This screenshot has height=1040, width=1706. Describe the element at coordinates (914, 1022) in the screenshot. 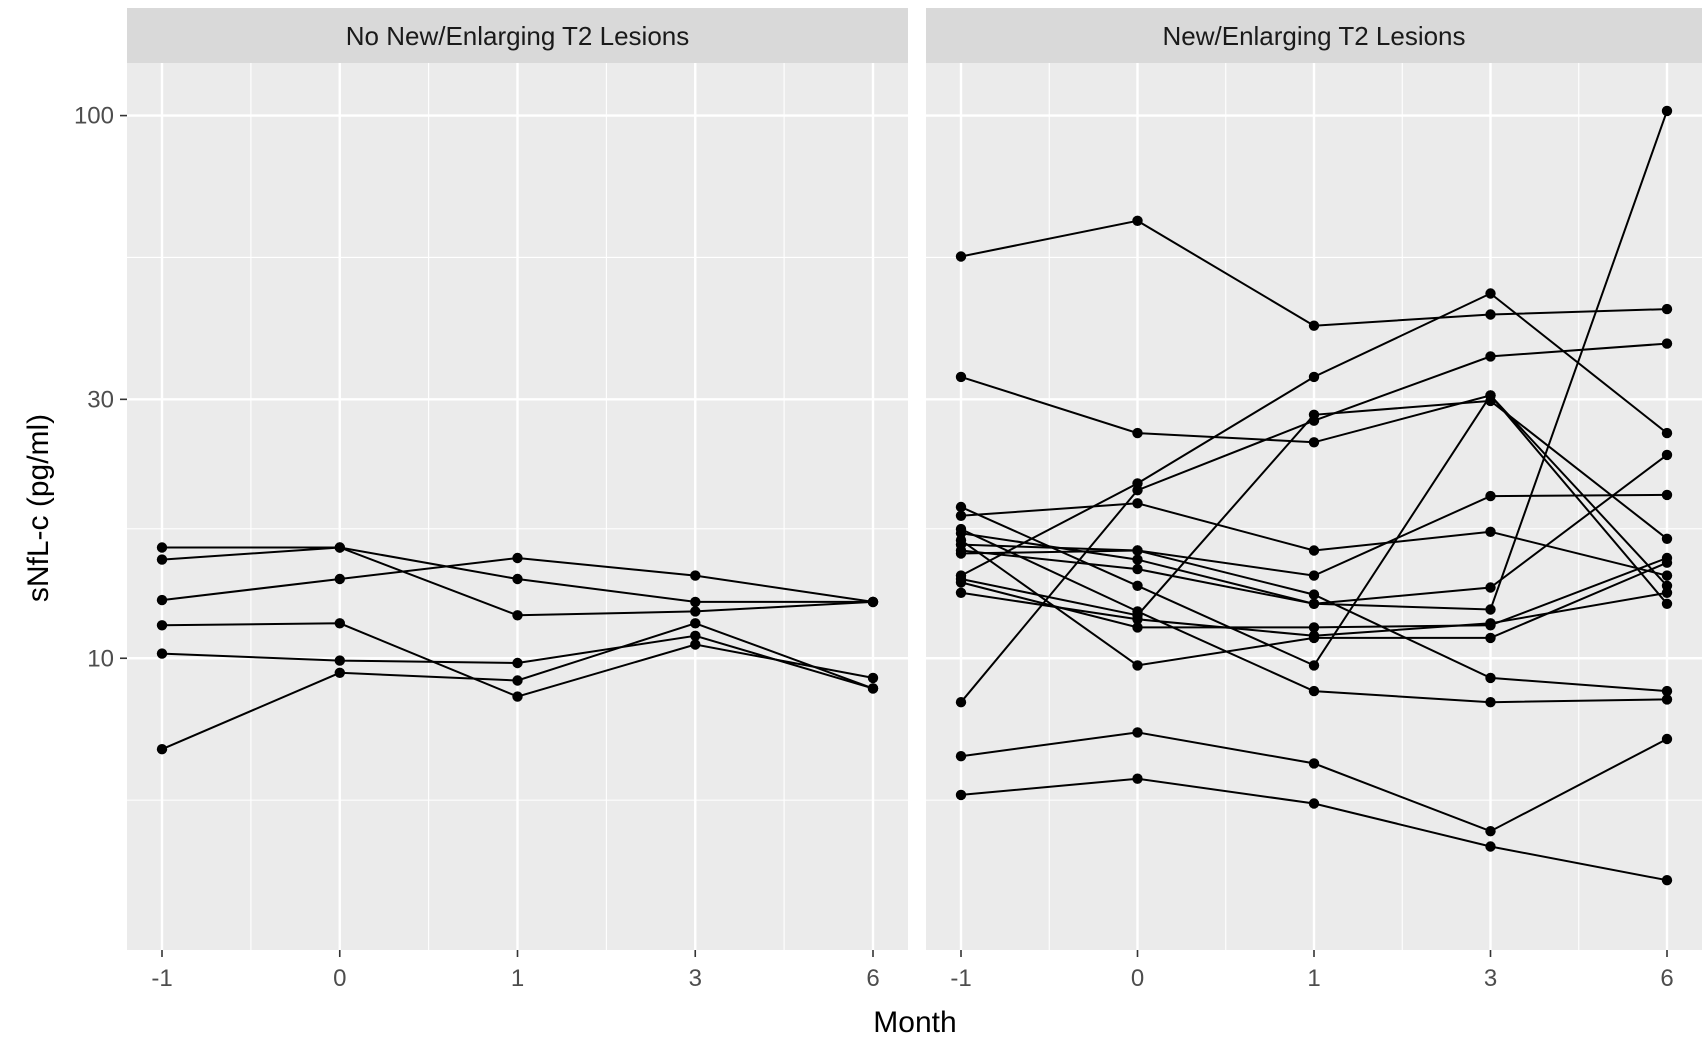

I see `x-axis-title: Month` at that location.